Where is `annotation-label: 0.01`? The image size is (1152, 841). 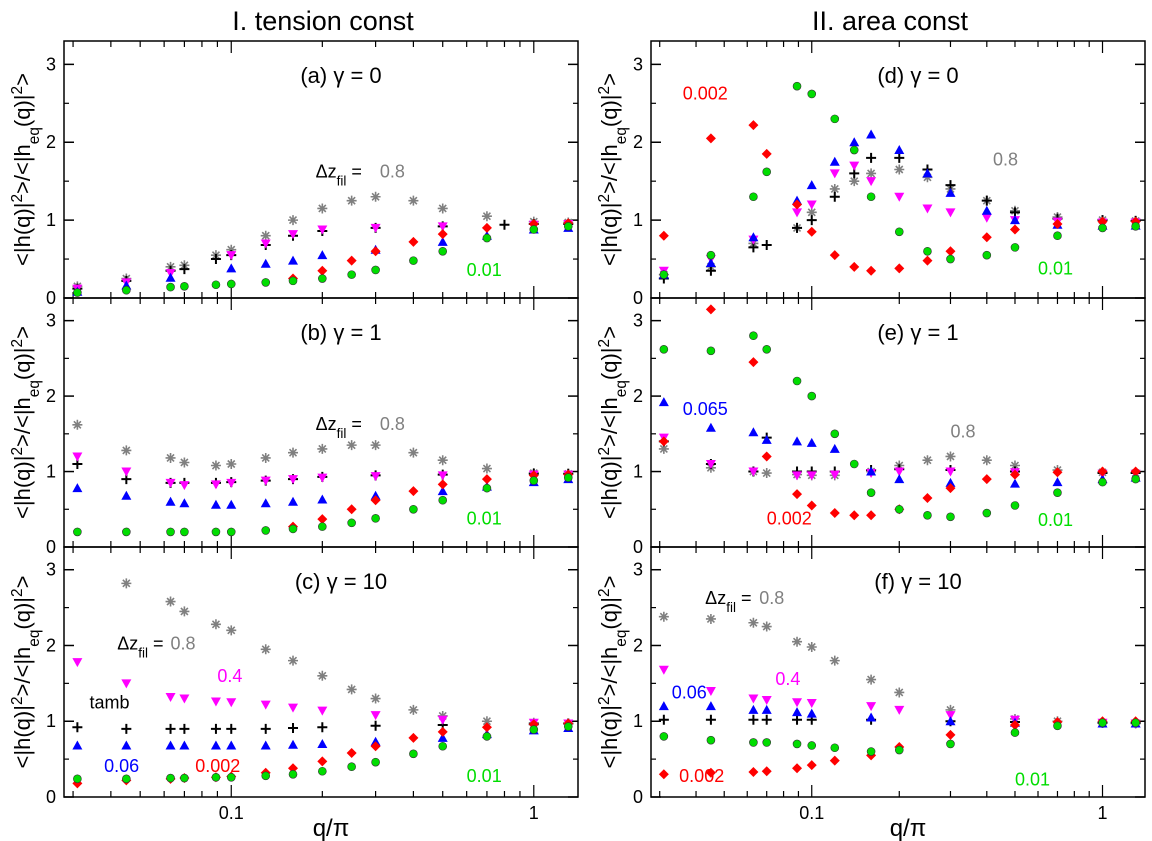 annotation-label: 0.01 is located at coordinates (484, 270).